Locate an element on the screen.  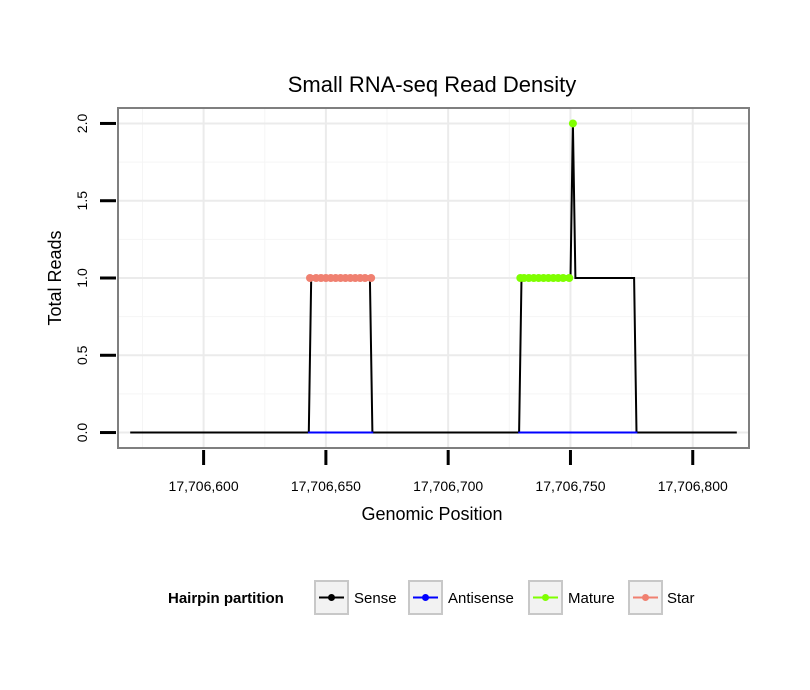
x-tick-label: 17,706,600 is located at coordinates (204, 486).